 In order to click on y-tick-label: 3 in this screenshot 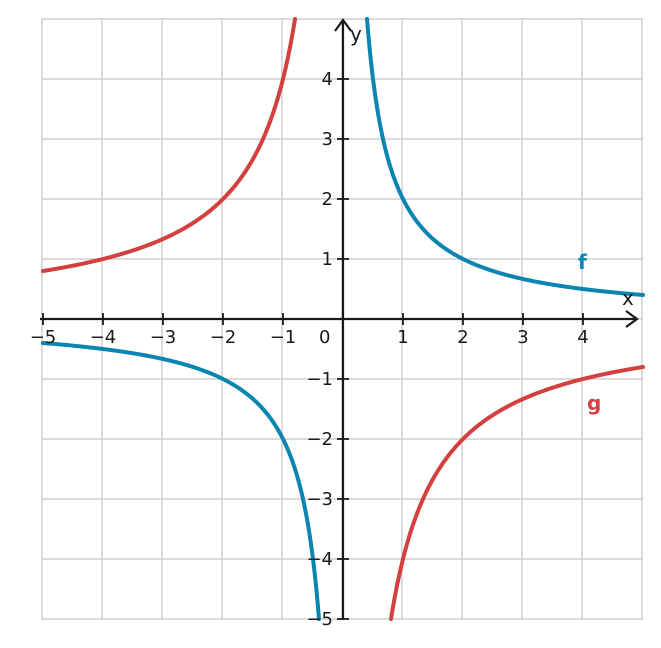, I will do `click(327, 139)`.